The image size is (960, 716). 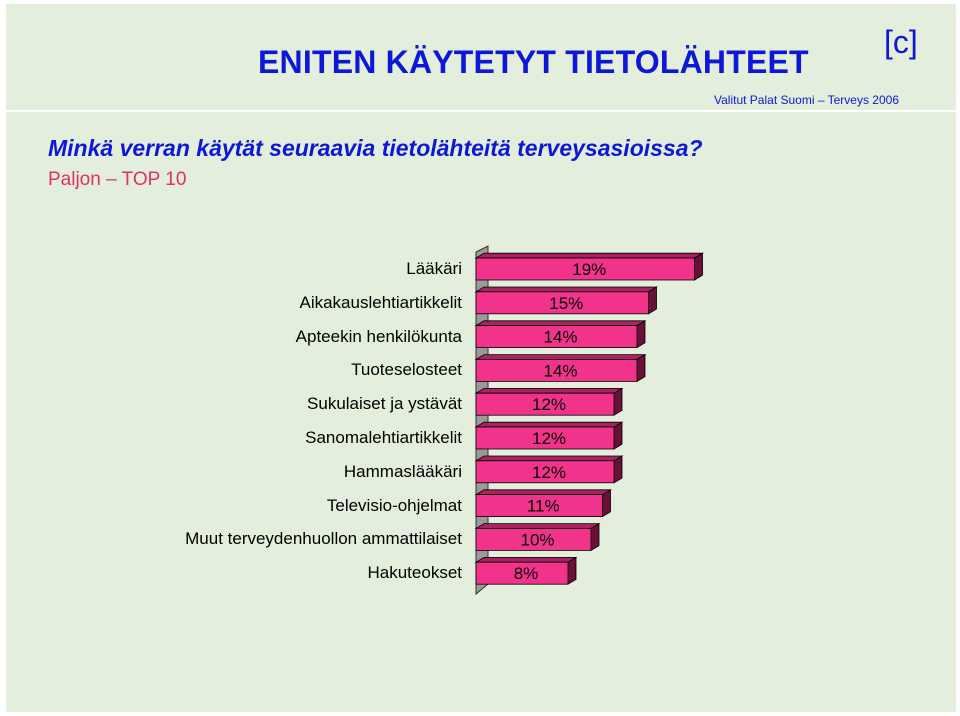 What do you see at coordinates (384, 404) in the screenshot?
I see `category-label: Sukulaiset ja ystävät` at bounding box center [384, 404].